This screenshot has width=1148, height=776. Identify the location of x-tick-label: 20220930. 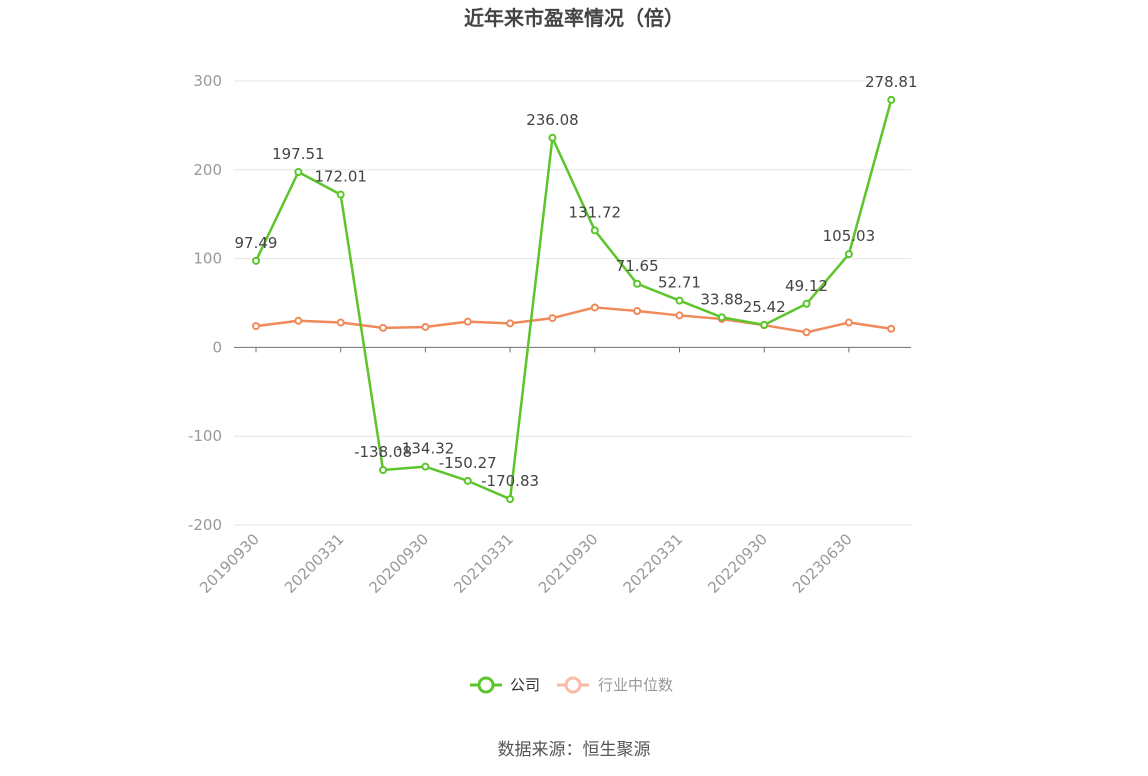
(737, 563).